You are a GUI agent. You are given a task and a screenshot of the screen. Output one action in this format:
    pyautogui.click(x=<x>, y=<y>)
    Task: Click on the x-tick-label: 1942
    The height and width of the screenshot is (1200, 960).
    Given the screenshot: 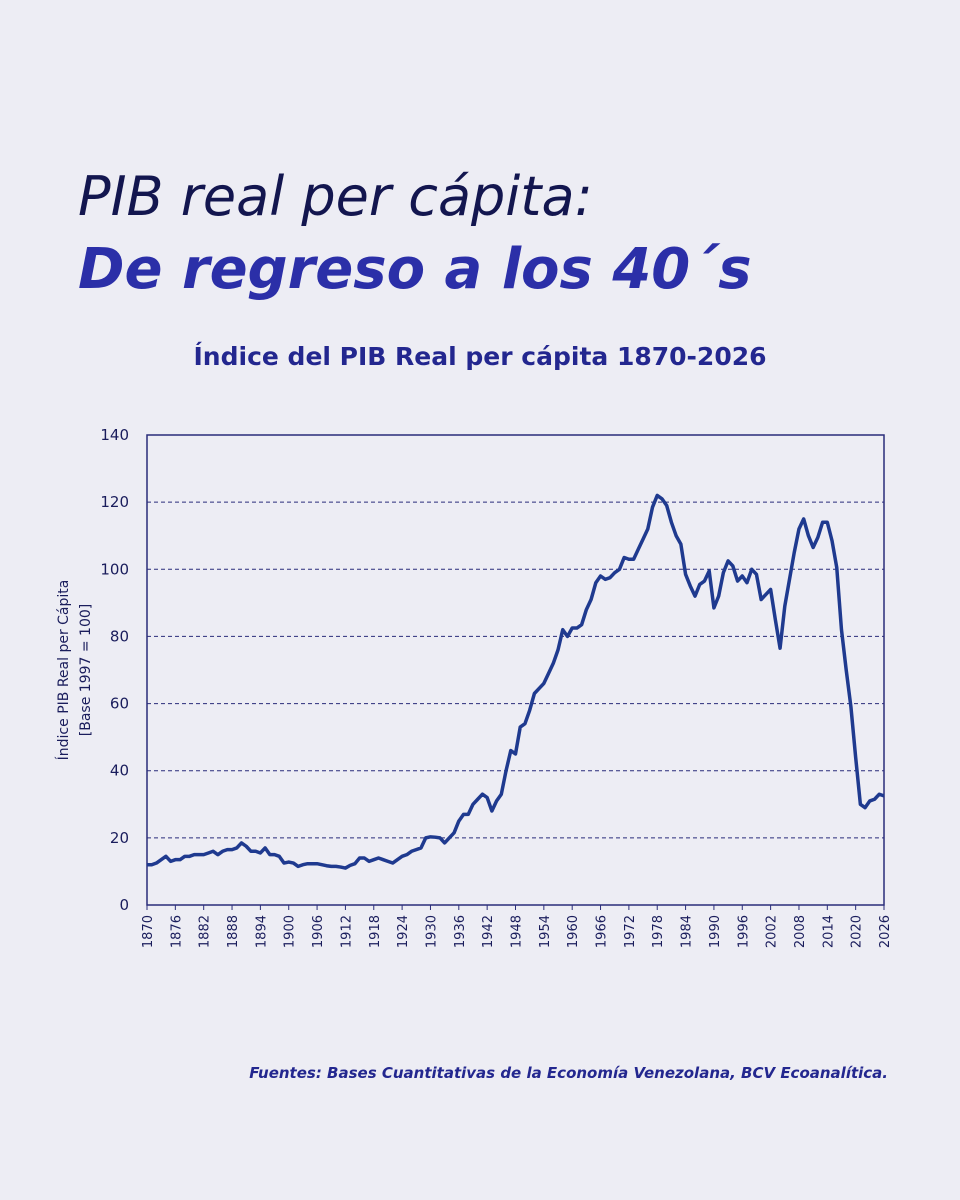 What is the action you would take?
    pyautogui.click(x=488, y=931)
    